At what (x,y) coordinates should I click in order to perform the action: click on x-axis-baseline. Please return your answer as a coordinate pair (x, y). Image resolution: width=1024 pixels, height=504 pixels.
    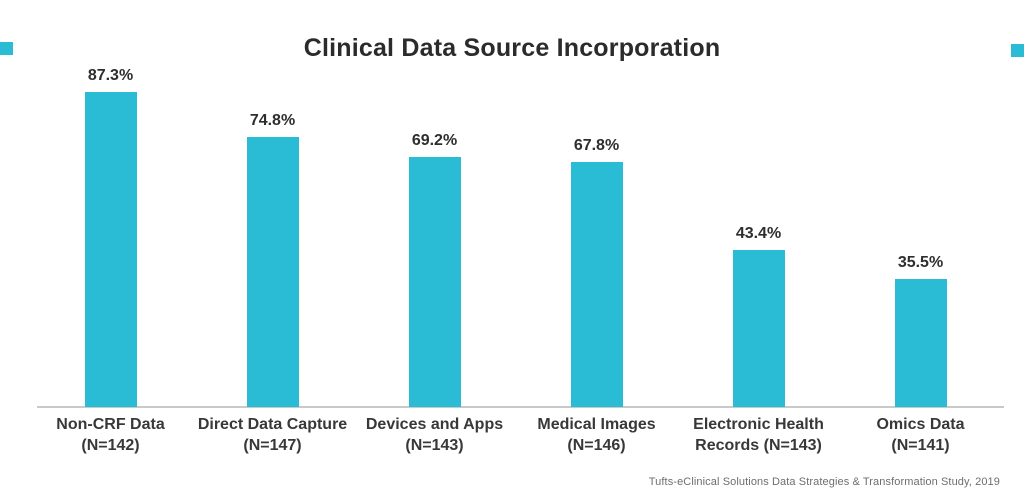
    Looking at the image, I should click on (520, 407).